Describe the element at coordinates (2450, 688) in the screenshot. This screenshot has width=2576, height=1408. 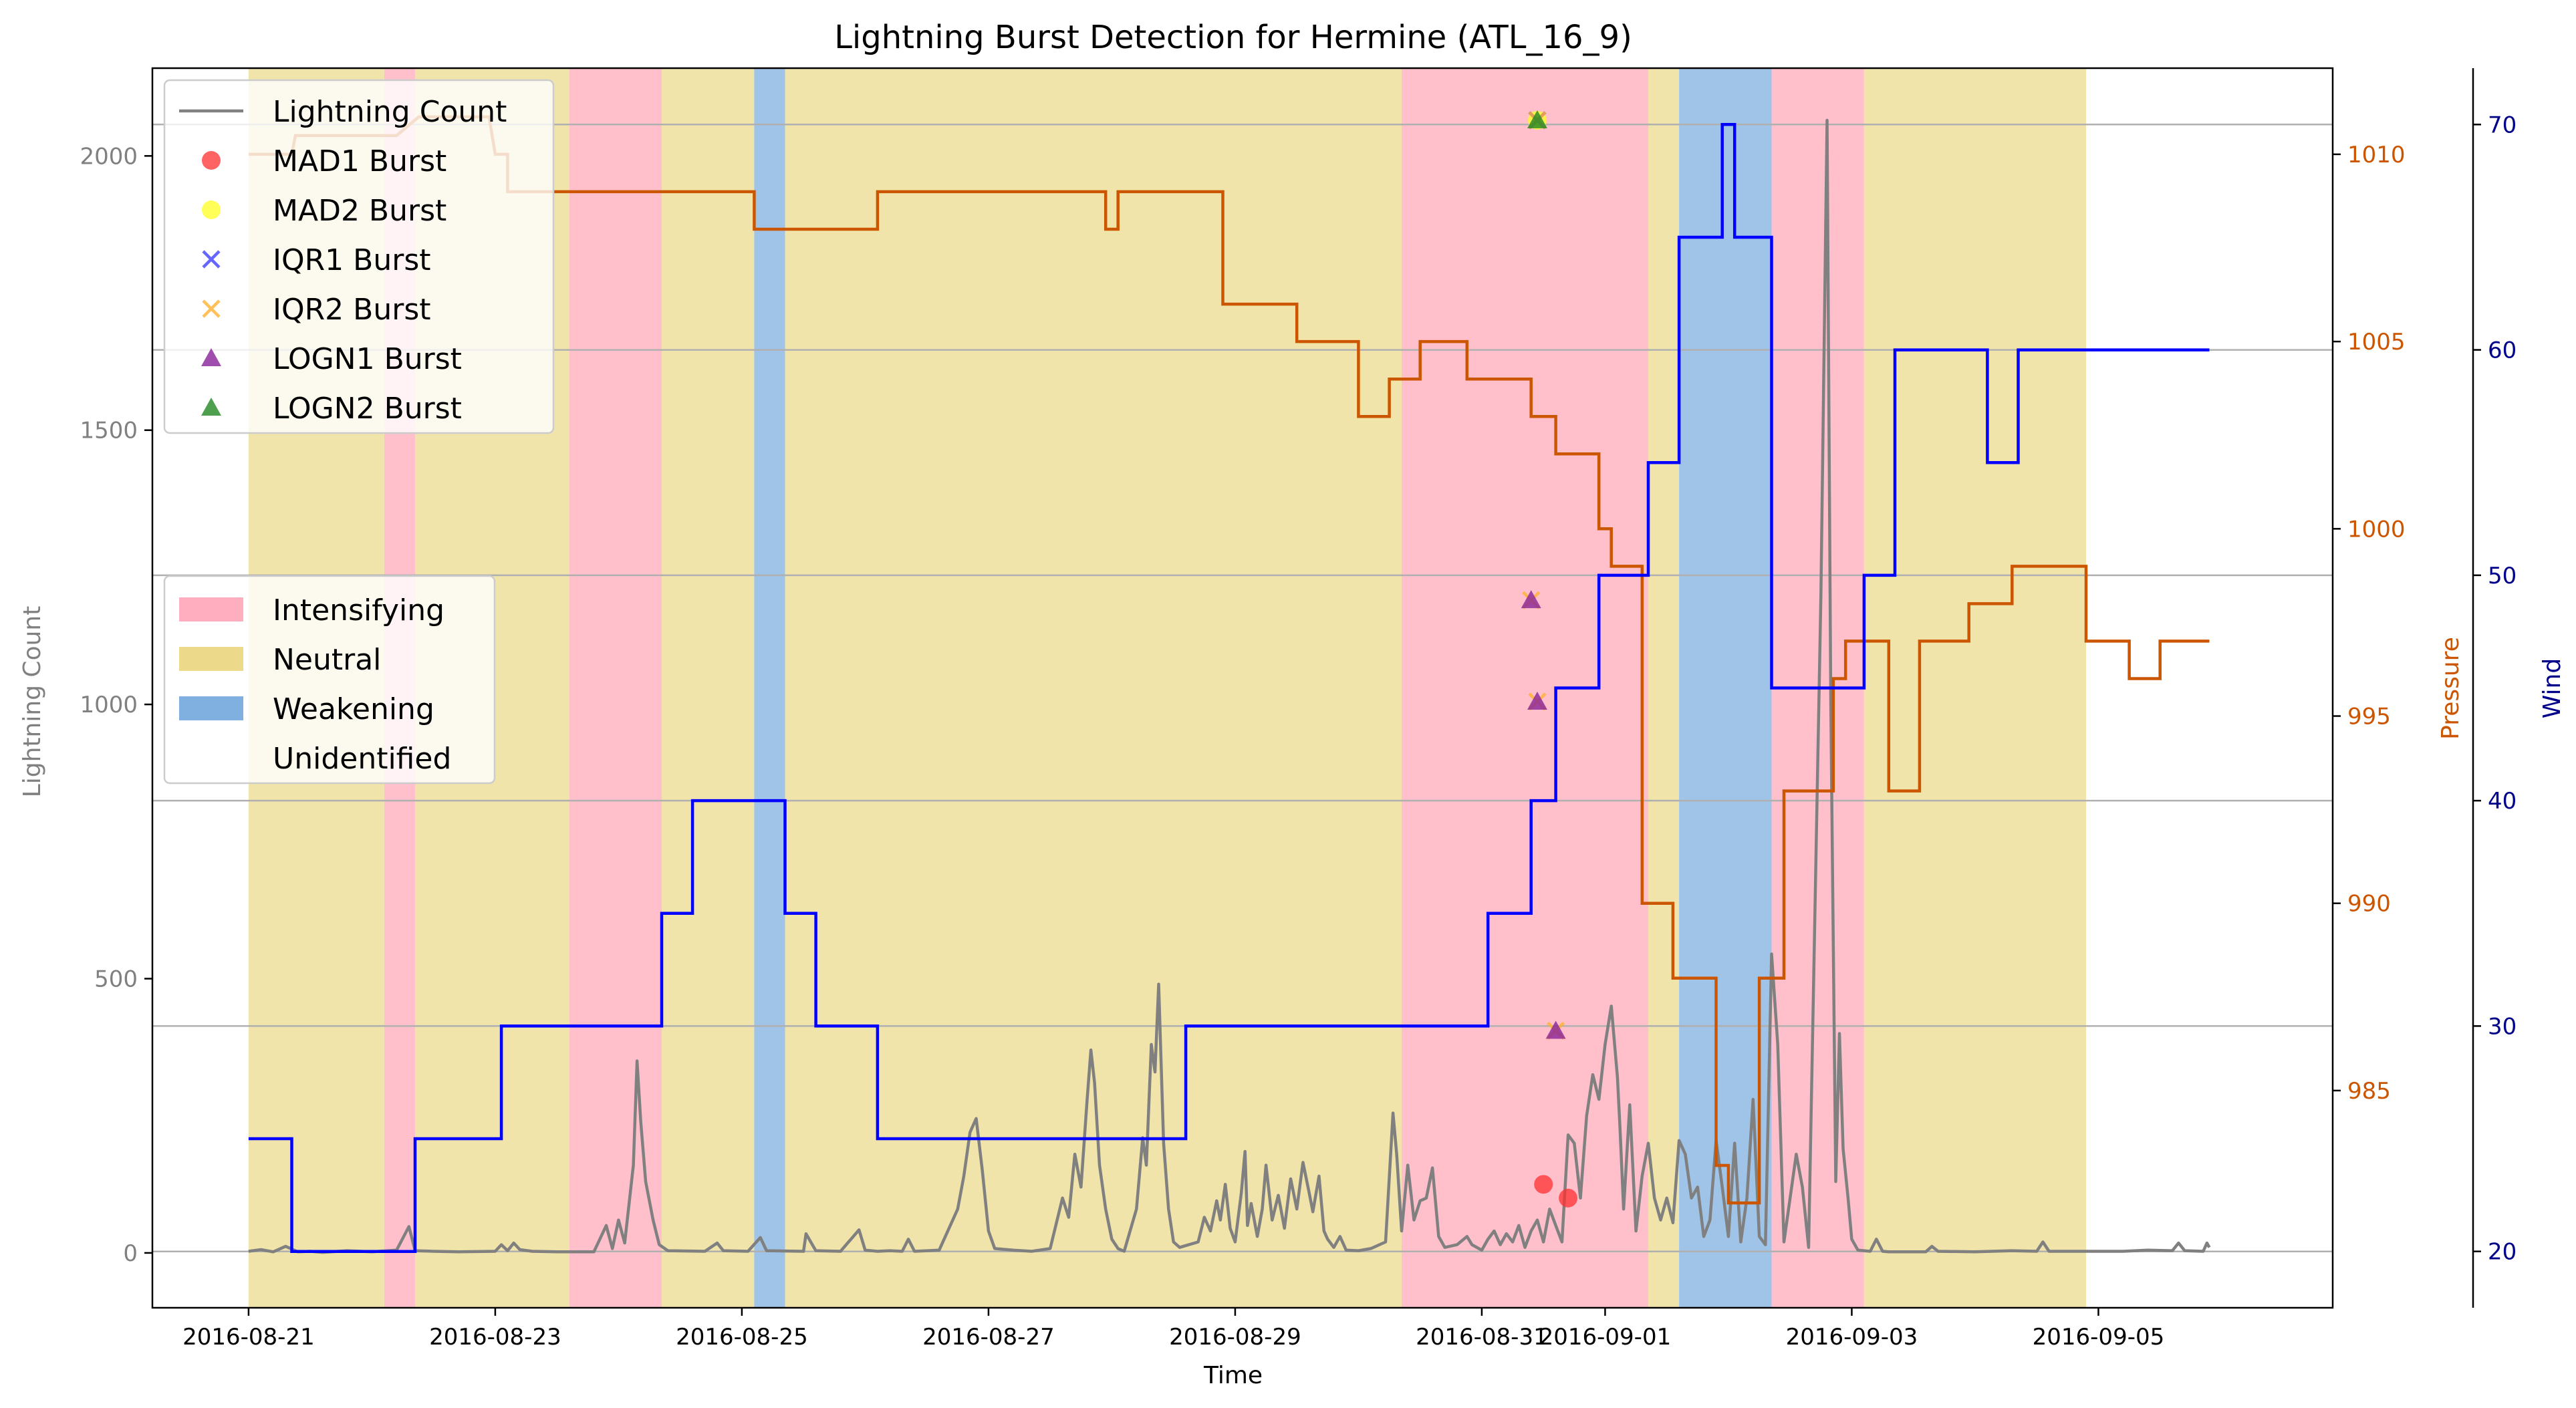
I see `y-axis-label-pressure: Pressure` at that location.